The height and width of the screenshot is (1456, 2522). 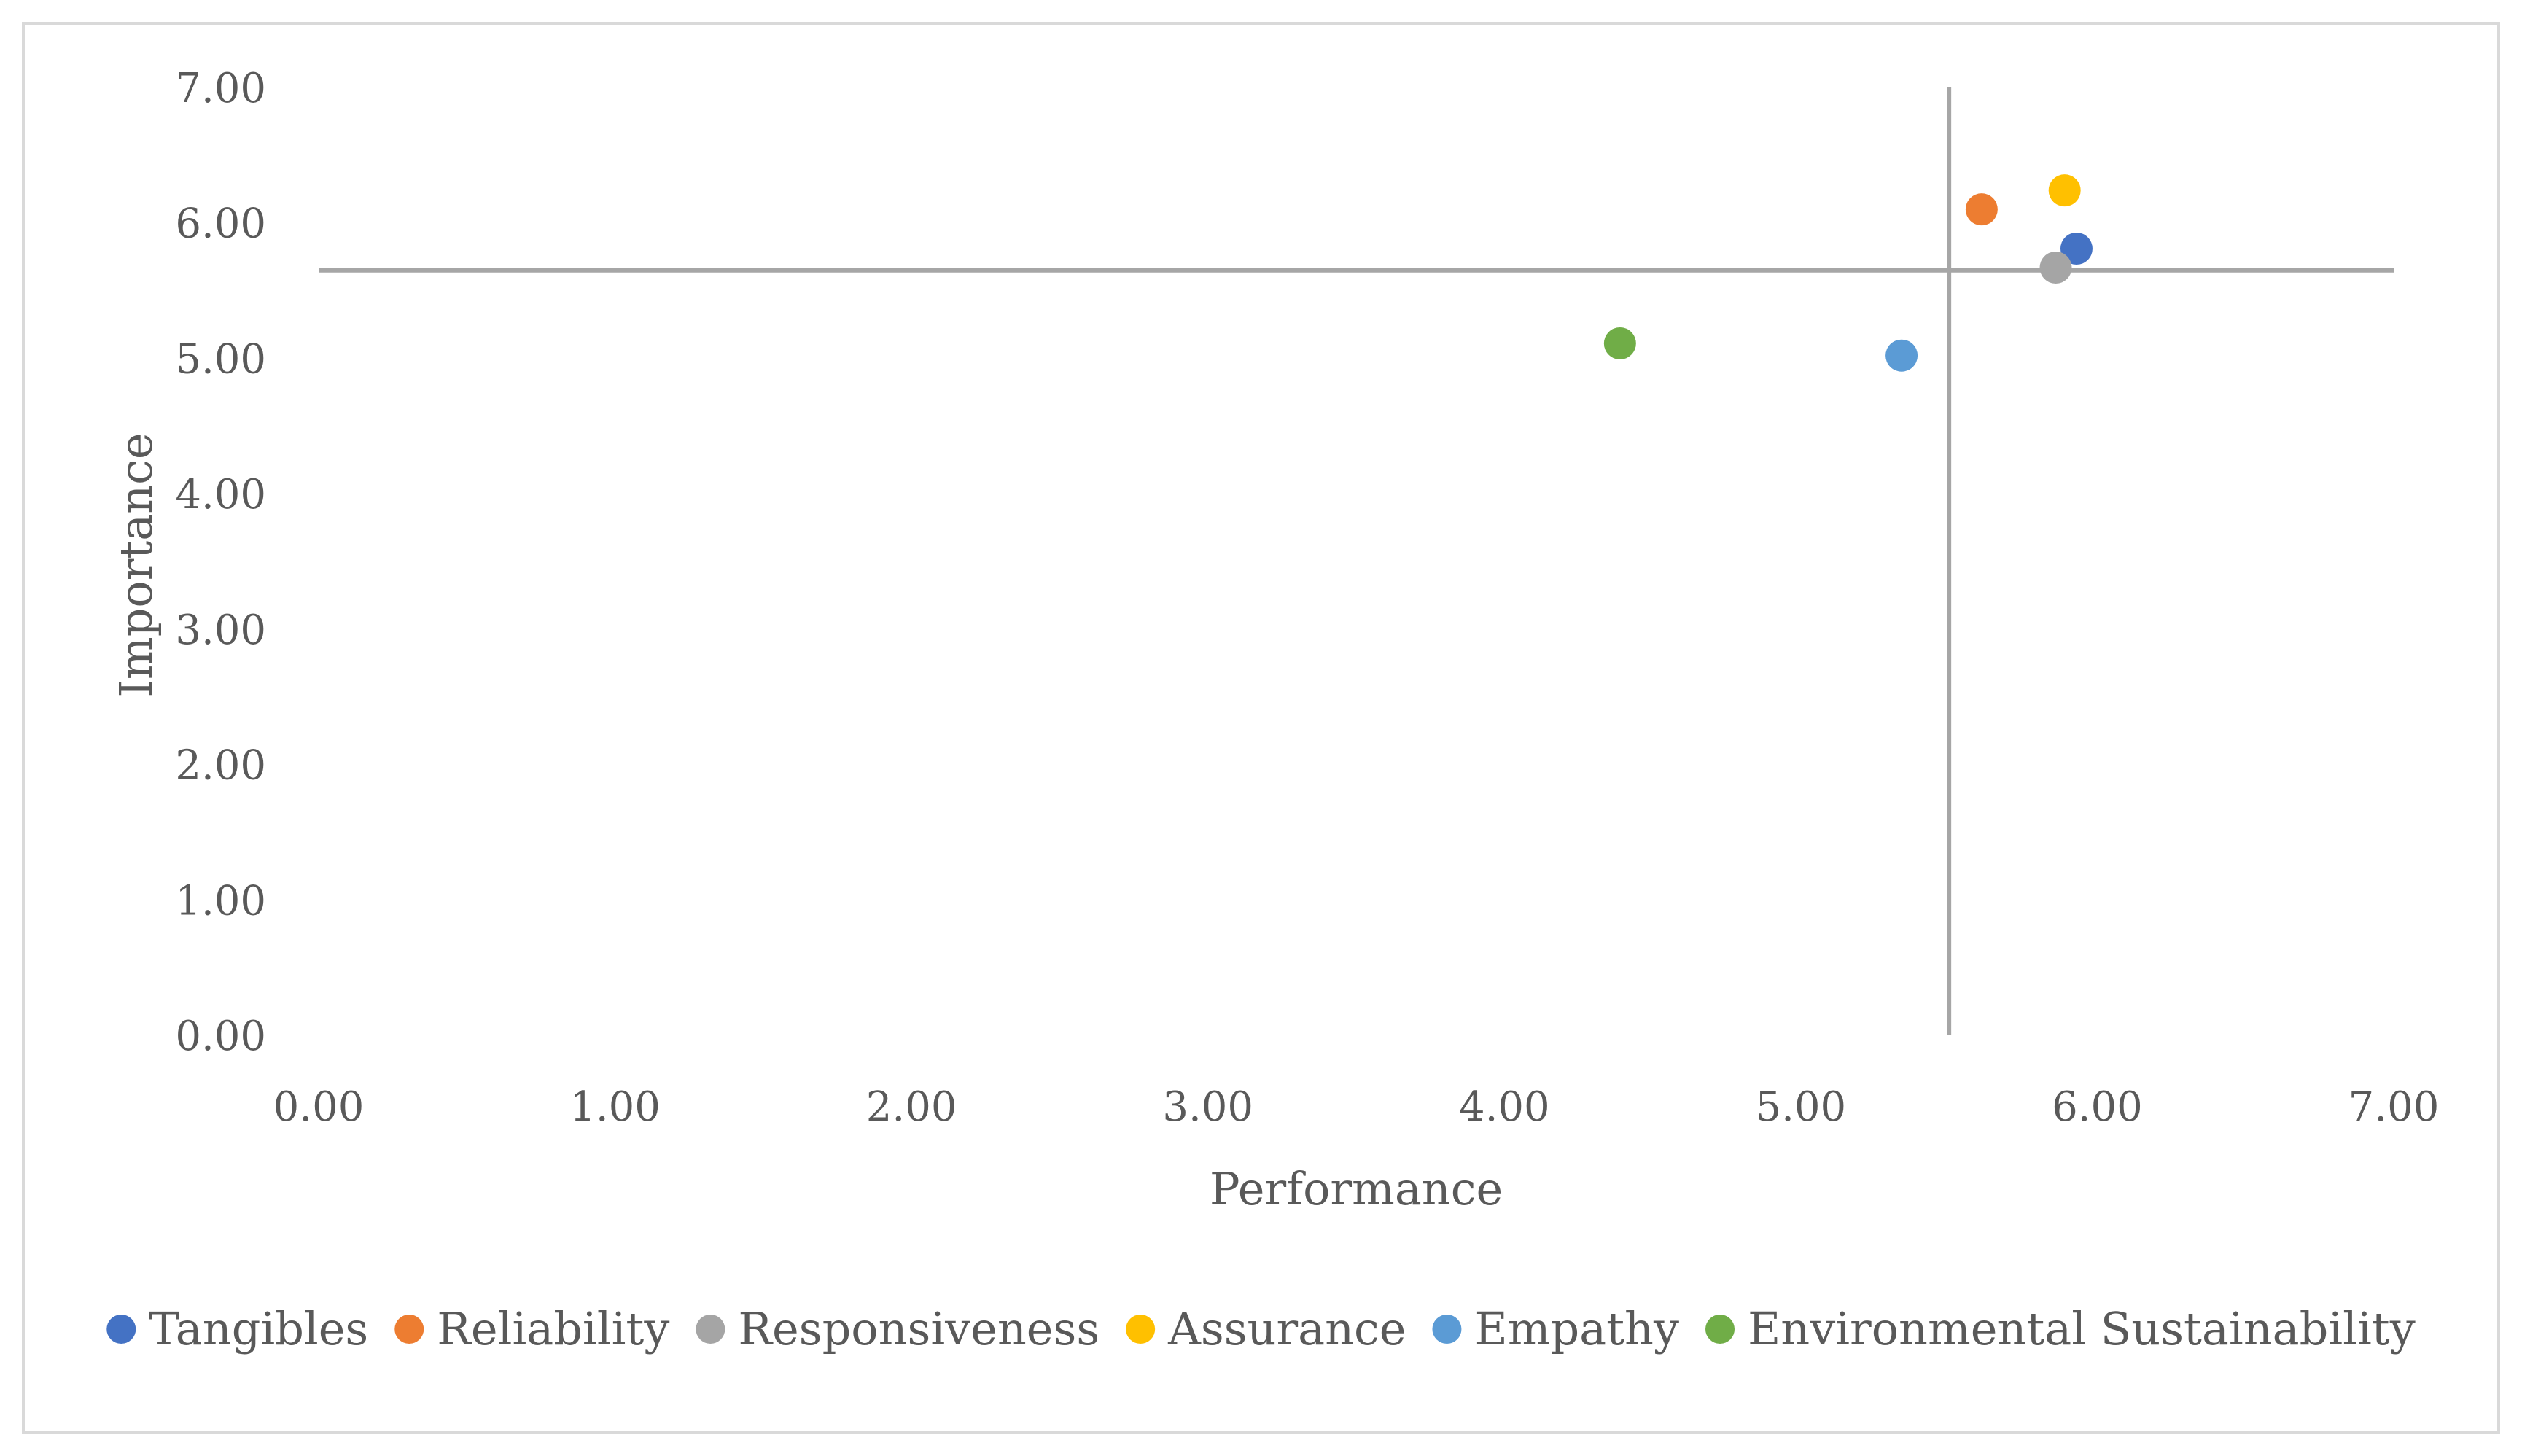 What do you see at coordinates (2097, 1107) in the screenshot?
I see `x-tick-label: 6.00` at bounding box center [2097, 1107].